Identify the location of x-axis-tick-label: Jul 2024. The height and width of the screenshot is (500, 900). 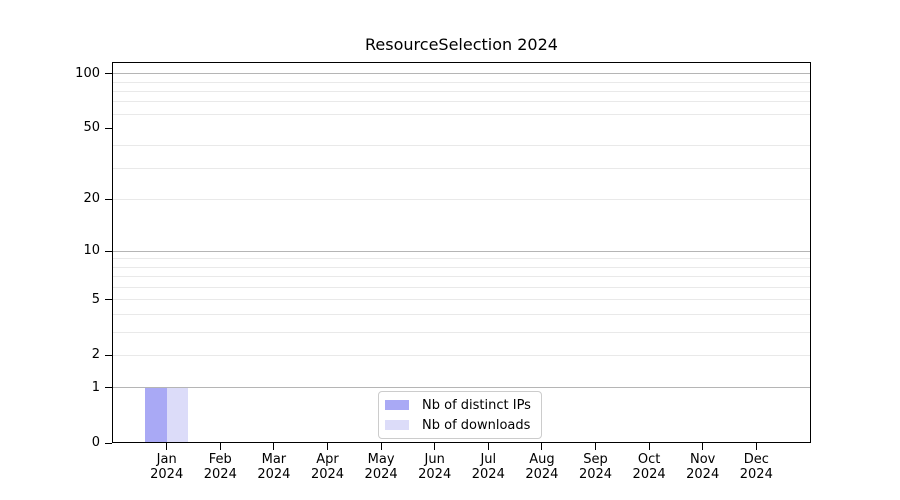
(488, 467).